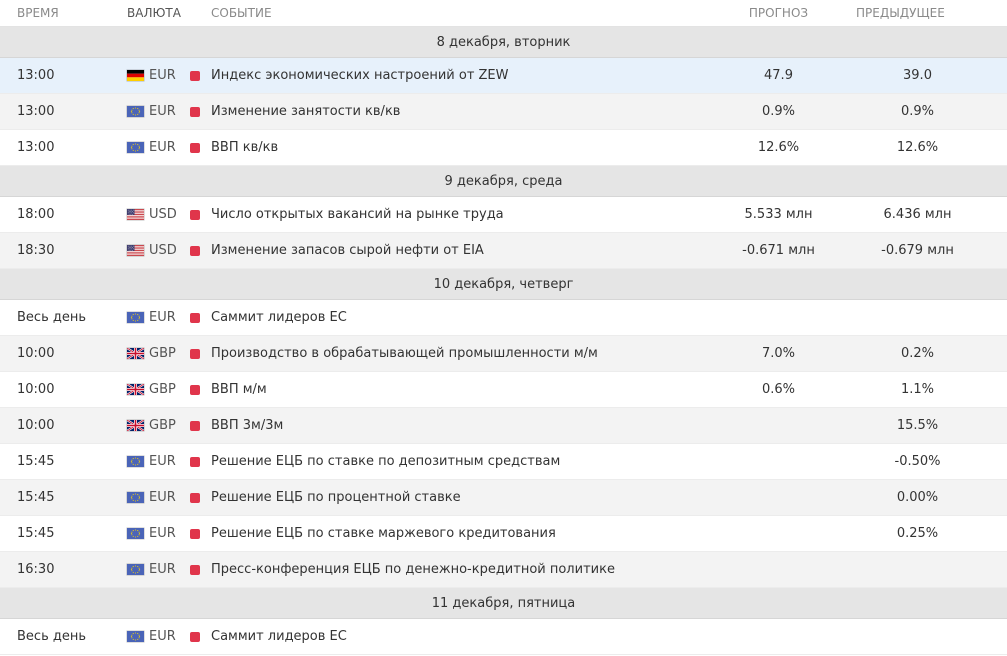  What do you see at coordinates (360, 75) in the screenshot?
I see `event-name: Индекс экономических настроений от ZEW` at bounding box center [360, 75].